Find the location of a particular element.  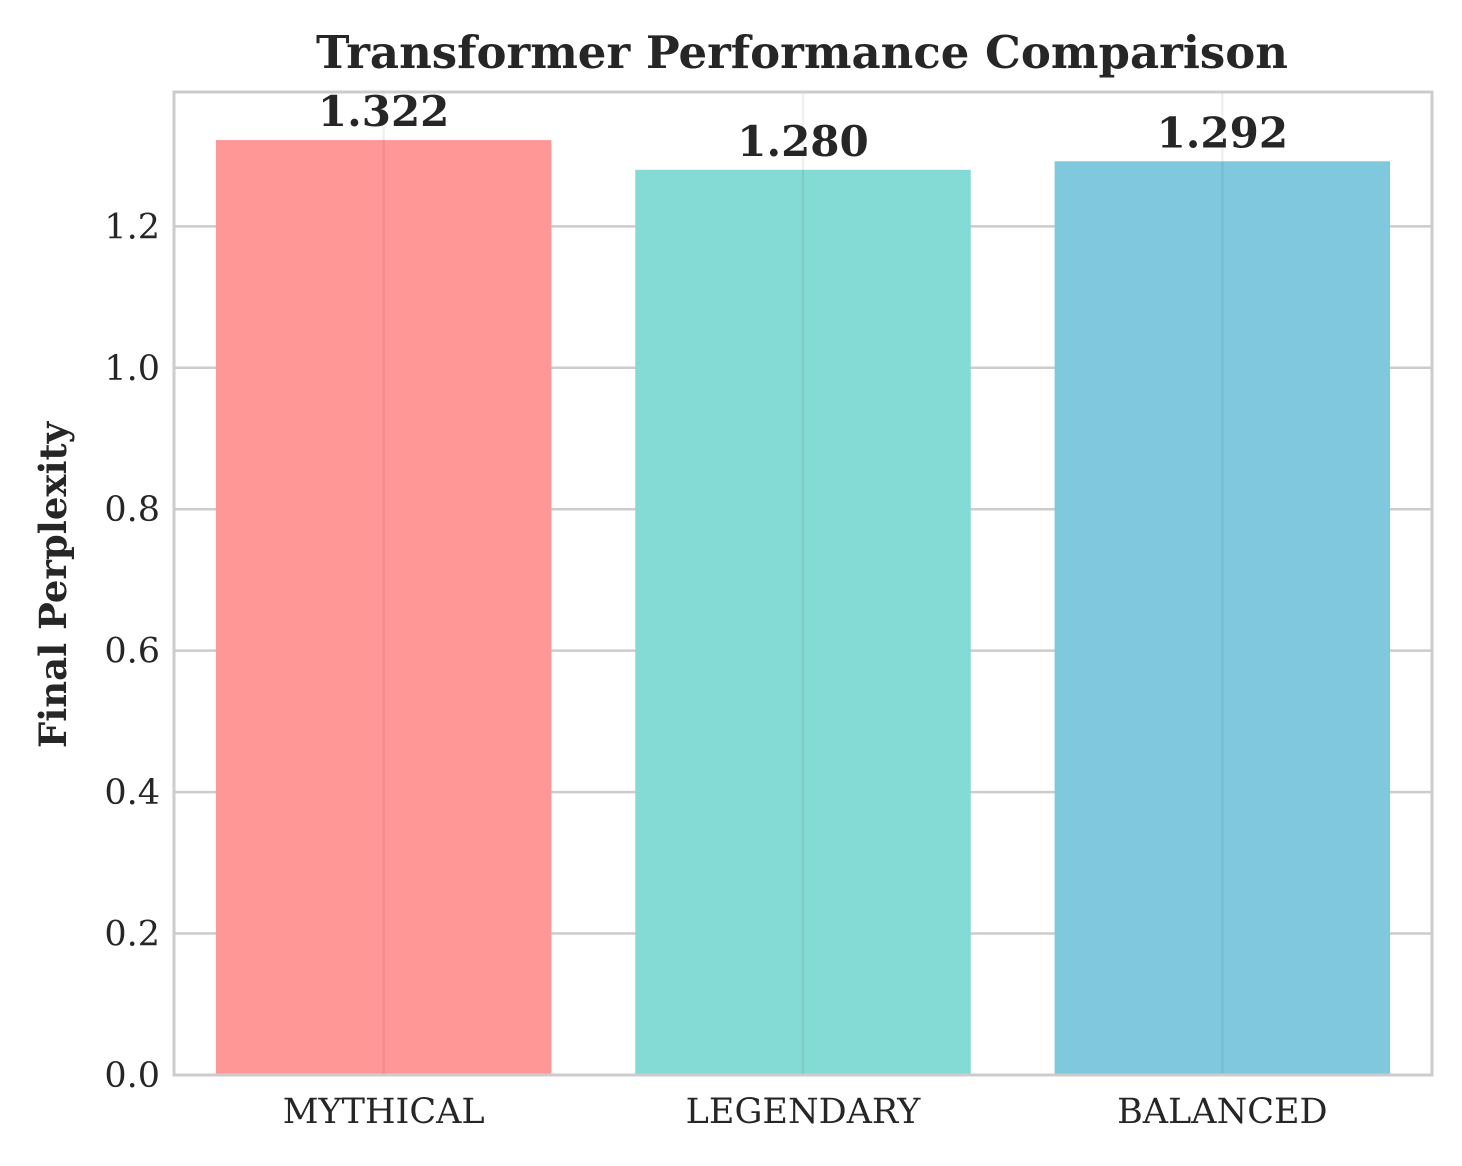

y-tick-label: 0.6 is located at coordinates (132, 652).